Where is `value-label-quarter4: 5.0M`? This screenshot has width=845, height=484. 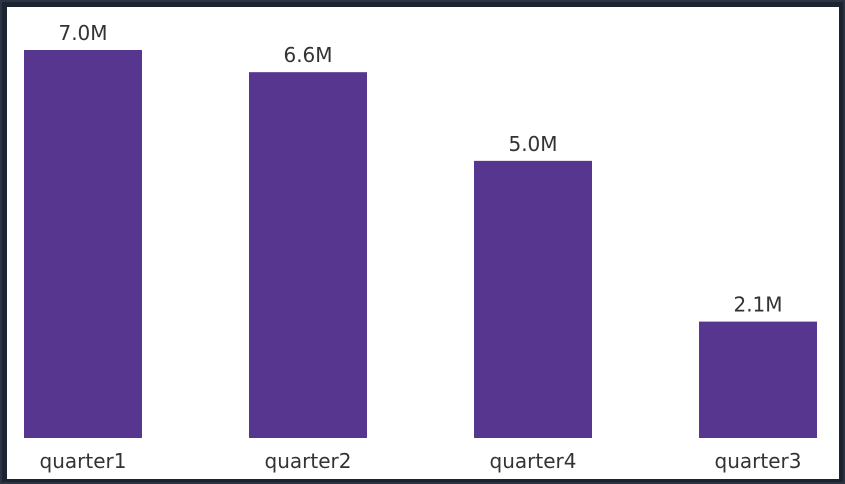
value-label-quarter4: 5.0M is located at coordinates (532, 144).